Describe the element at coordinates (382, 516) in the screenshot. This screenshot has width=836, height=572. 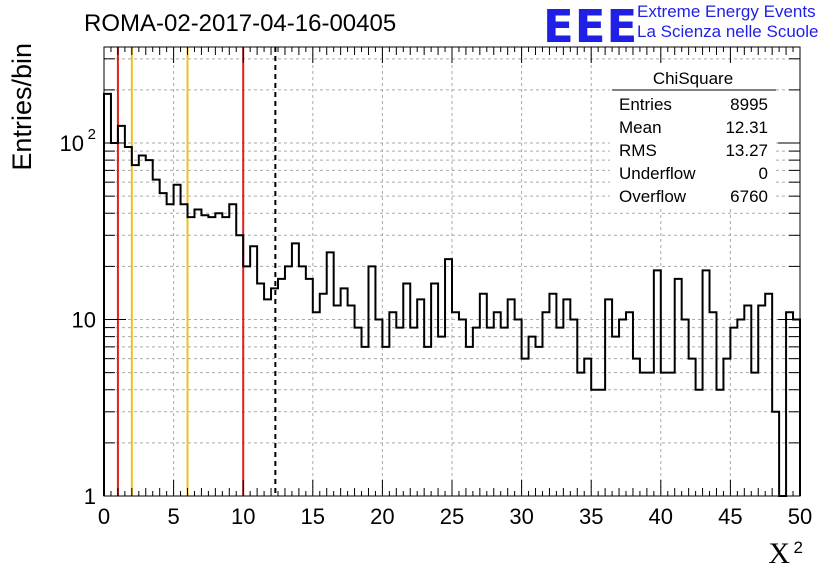
I see `x-tick-label: 20` at that location.